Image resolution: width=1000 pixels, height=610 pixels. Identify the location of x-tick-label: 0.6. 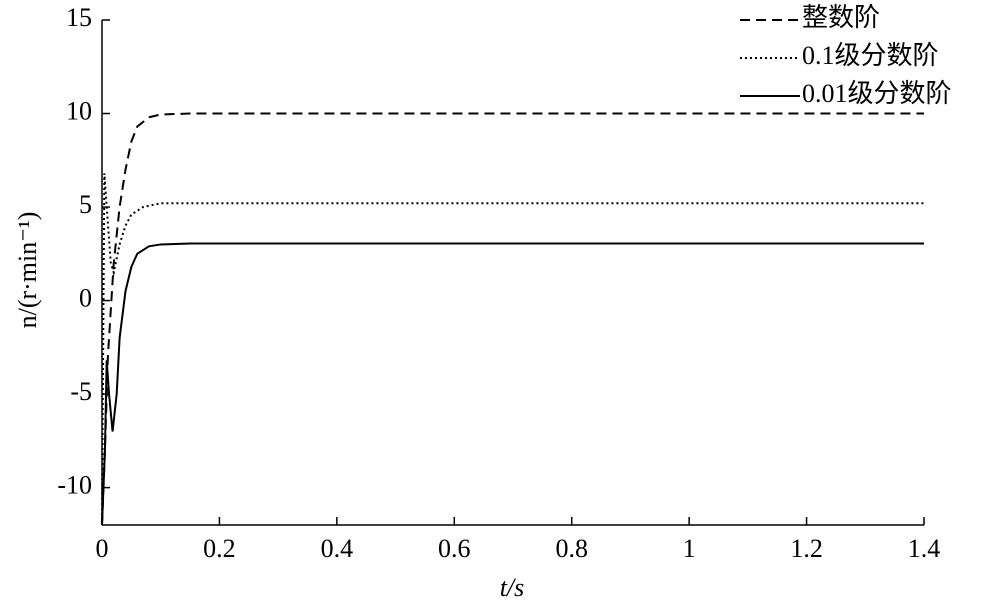
(454, 548).